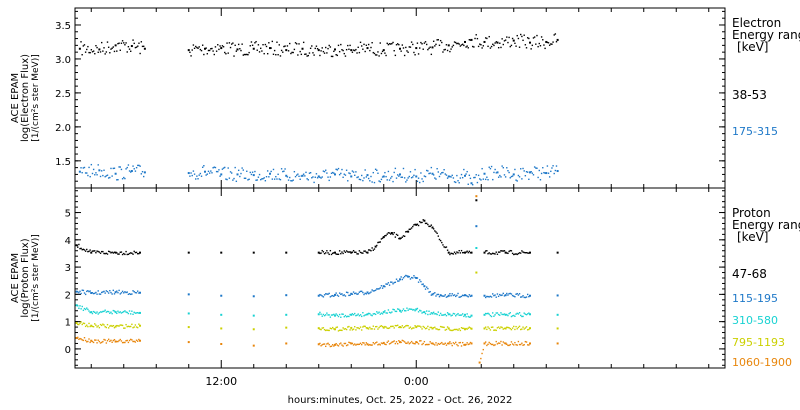 This screenshot has width=800, height=410. Describe the element at coordinates (15, 98) in the screenshot. I see `electron-ylabel-line-1: ACE EPAM` at that location.